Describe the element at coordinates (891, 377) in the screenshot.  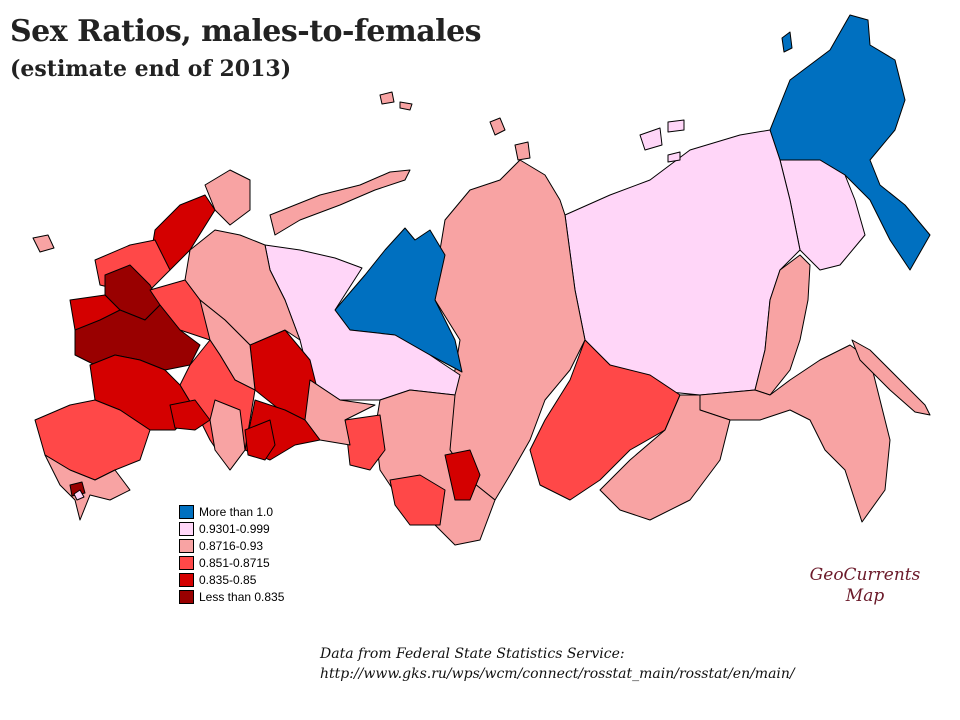
I see `region-sakhalin` at that location.